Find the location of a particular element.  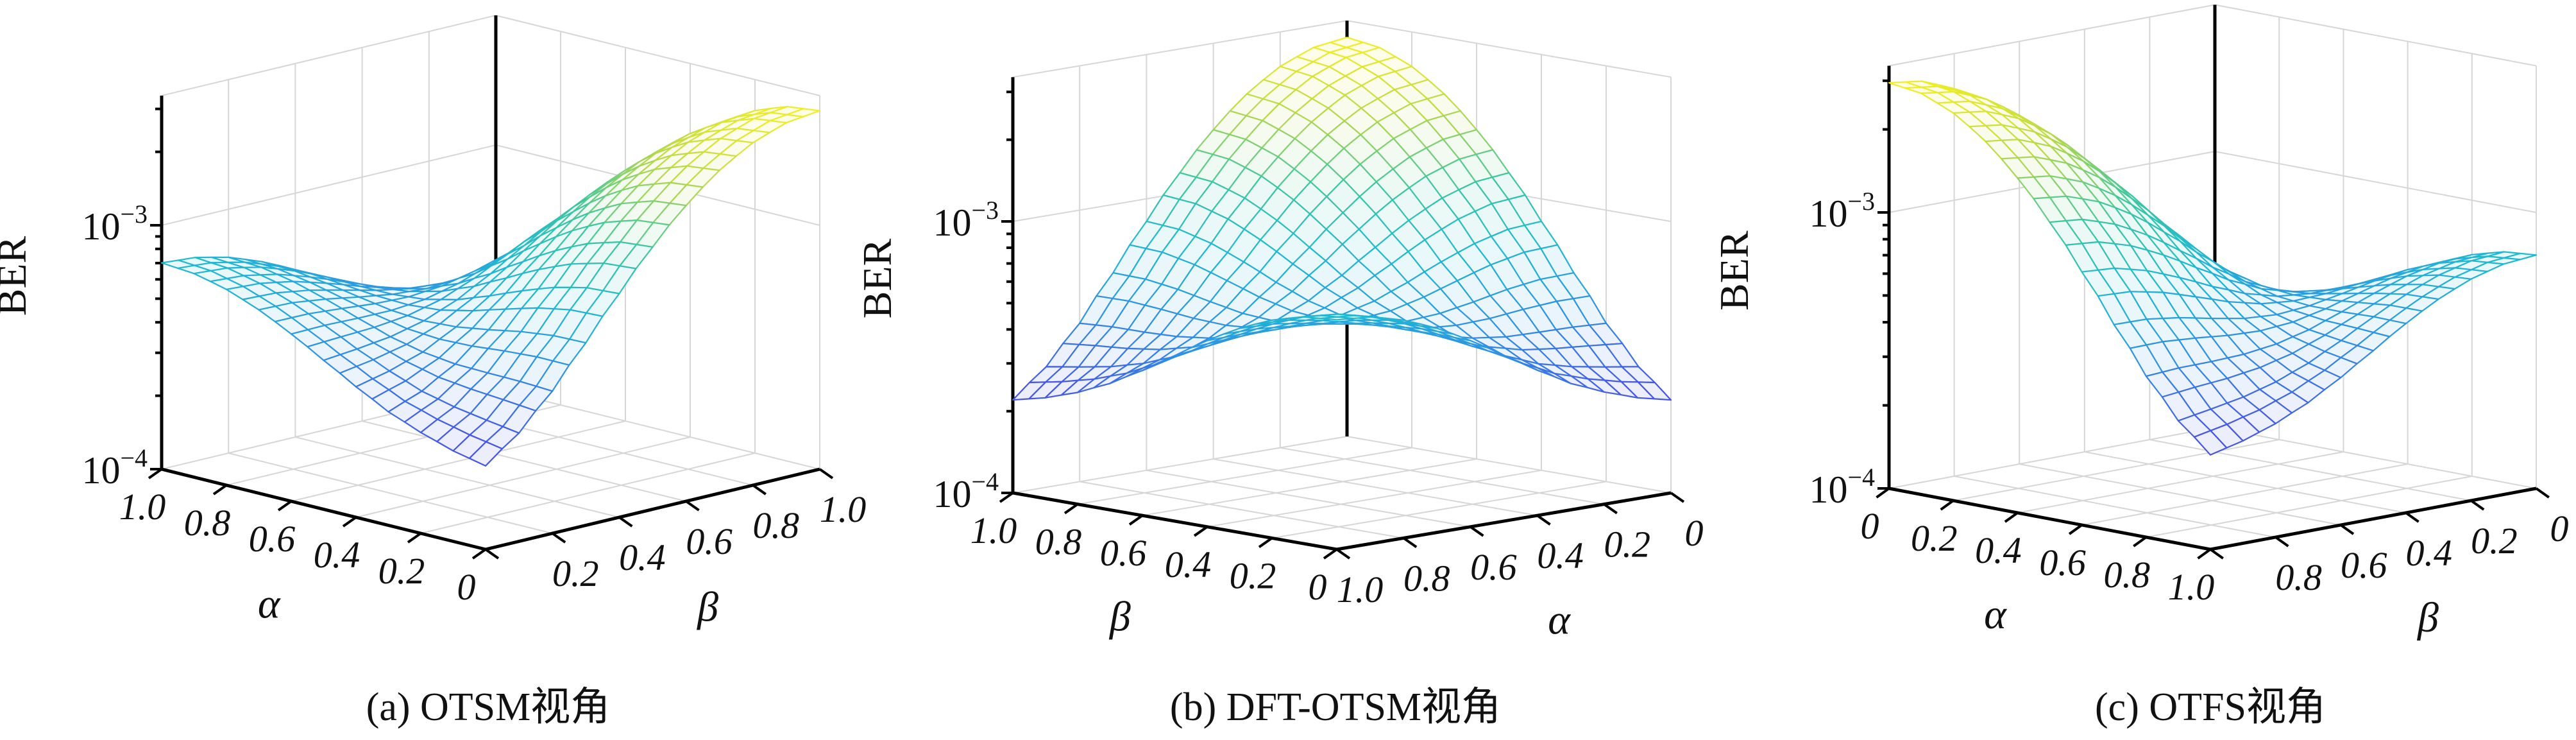

right-axis-tick-label: 0 is located at coordinates (1694, 533).